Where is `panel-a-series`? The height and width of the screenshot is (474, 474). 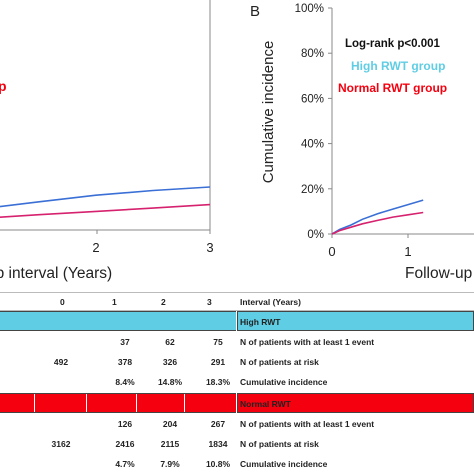 panel-a-series is located at coordinates (105, 202).